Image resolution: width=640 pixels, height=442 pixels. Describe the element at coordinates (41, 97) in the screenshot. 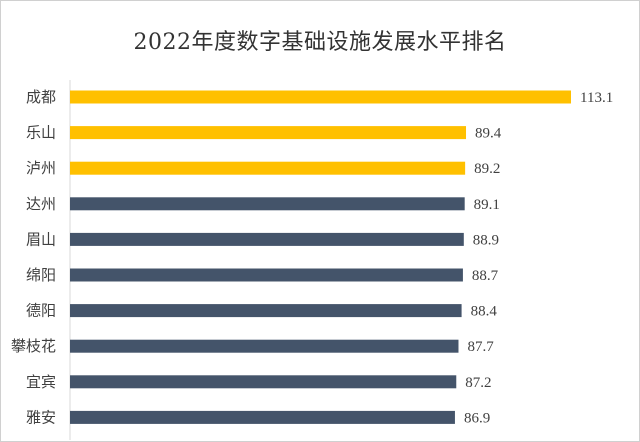

I see `category-label: 成都` at that location.